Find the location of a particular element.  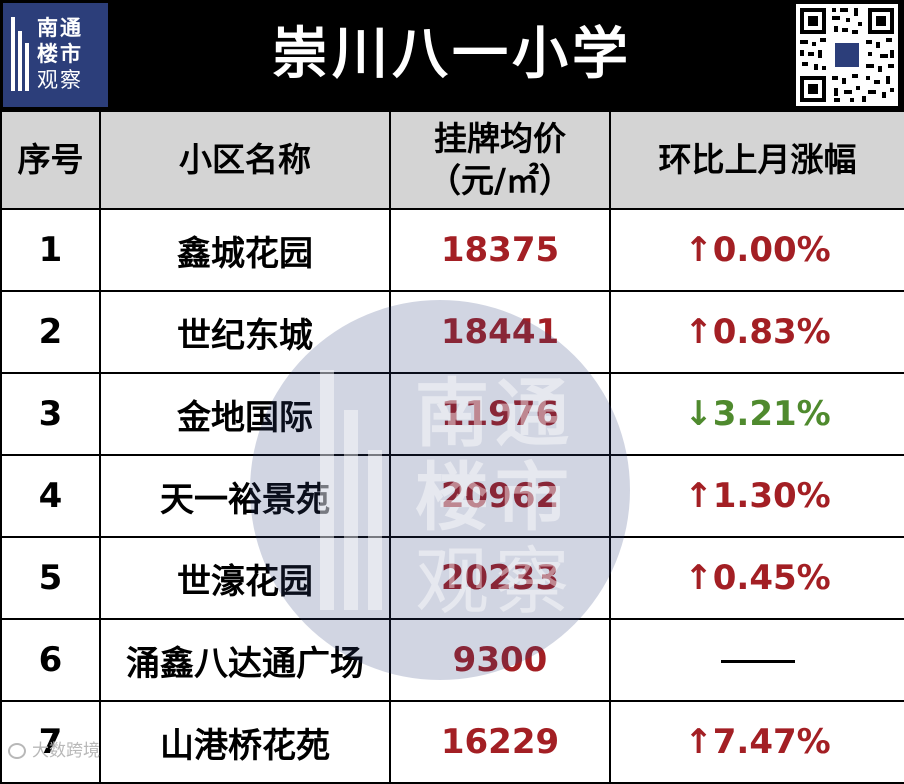

row-change: ↓3.21% is located at coordinates (756, 414).